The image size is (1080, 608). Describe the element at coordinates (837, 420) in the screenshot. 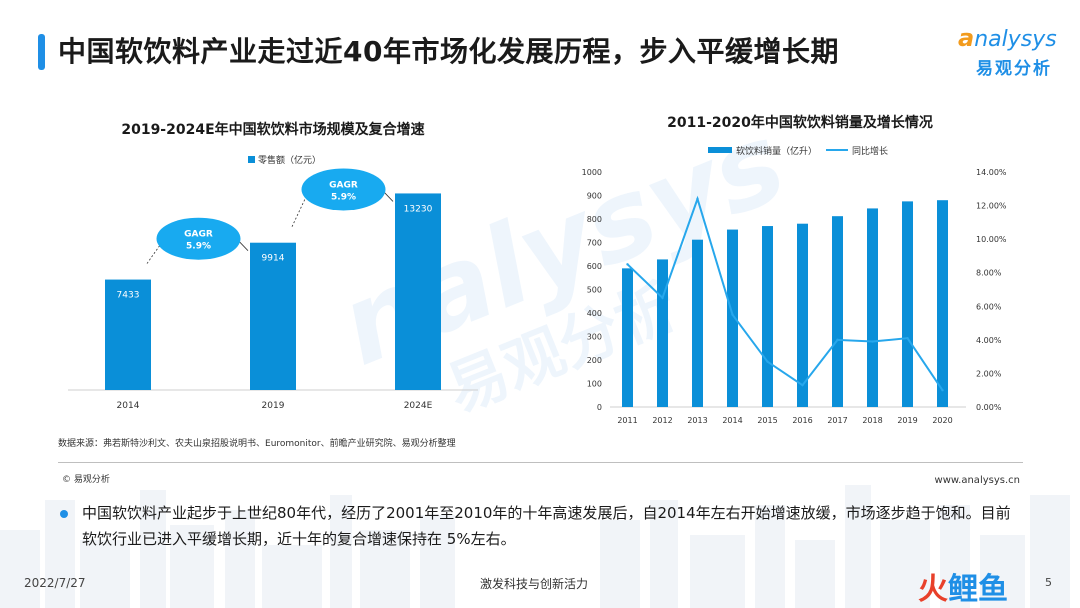

I see `chart2-x-tick-2017: 2017` at that location.